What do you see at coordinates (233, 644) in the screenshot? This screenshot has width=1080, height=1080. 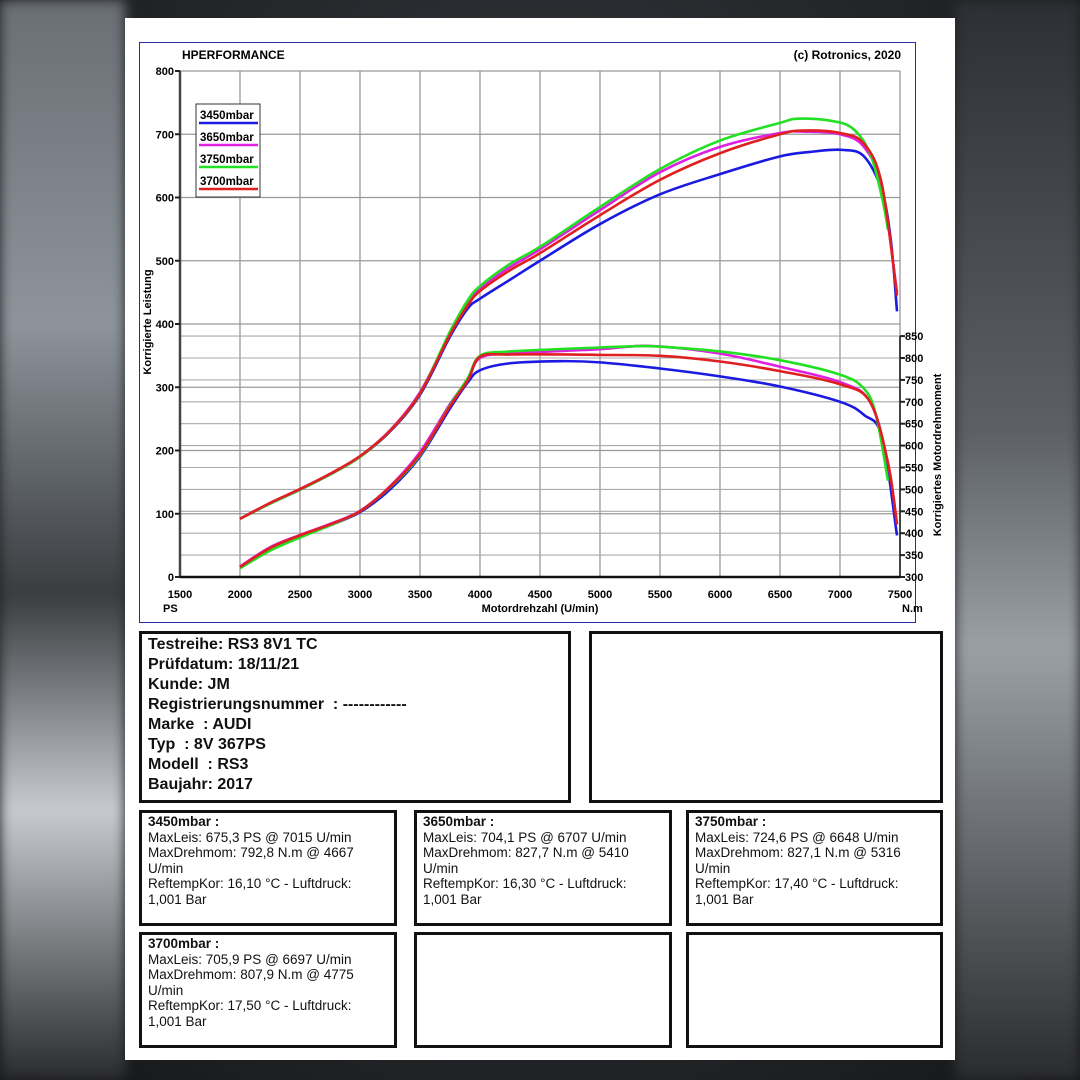 I see `info-testreihe: Testreihe: RS3 8V1 TC` at bounding box center [233, 644].